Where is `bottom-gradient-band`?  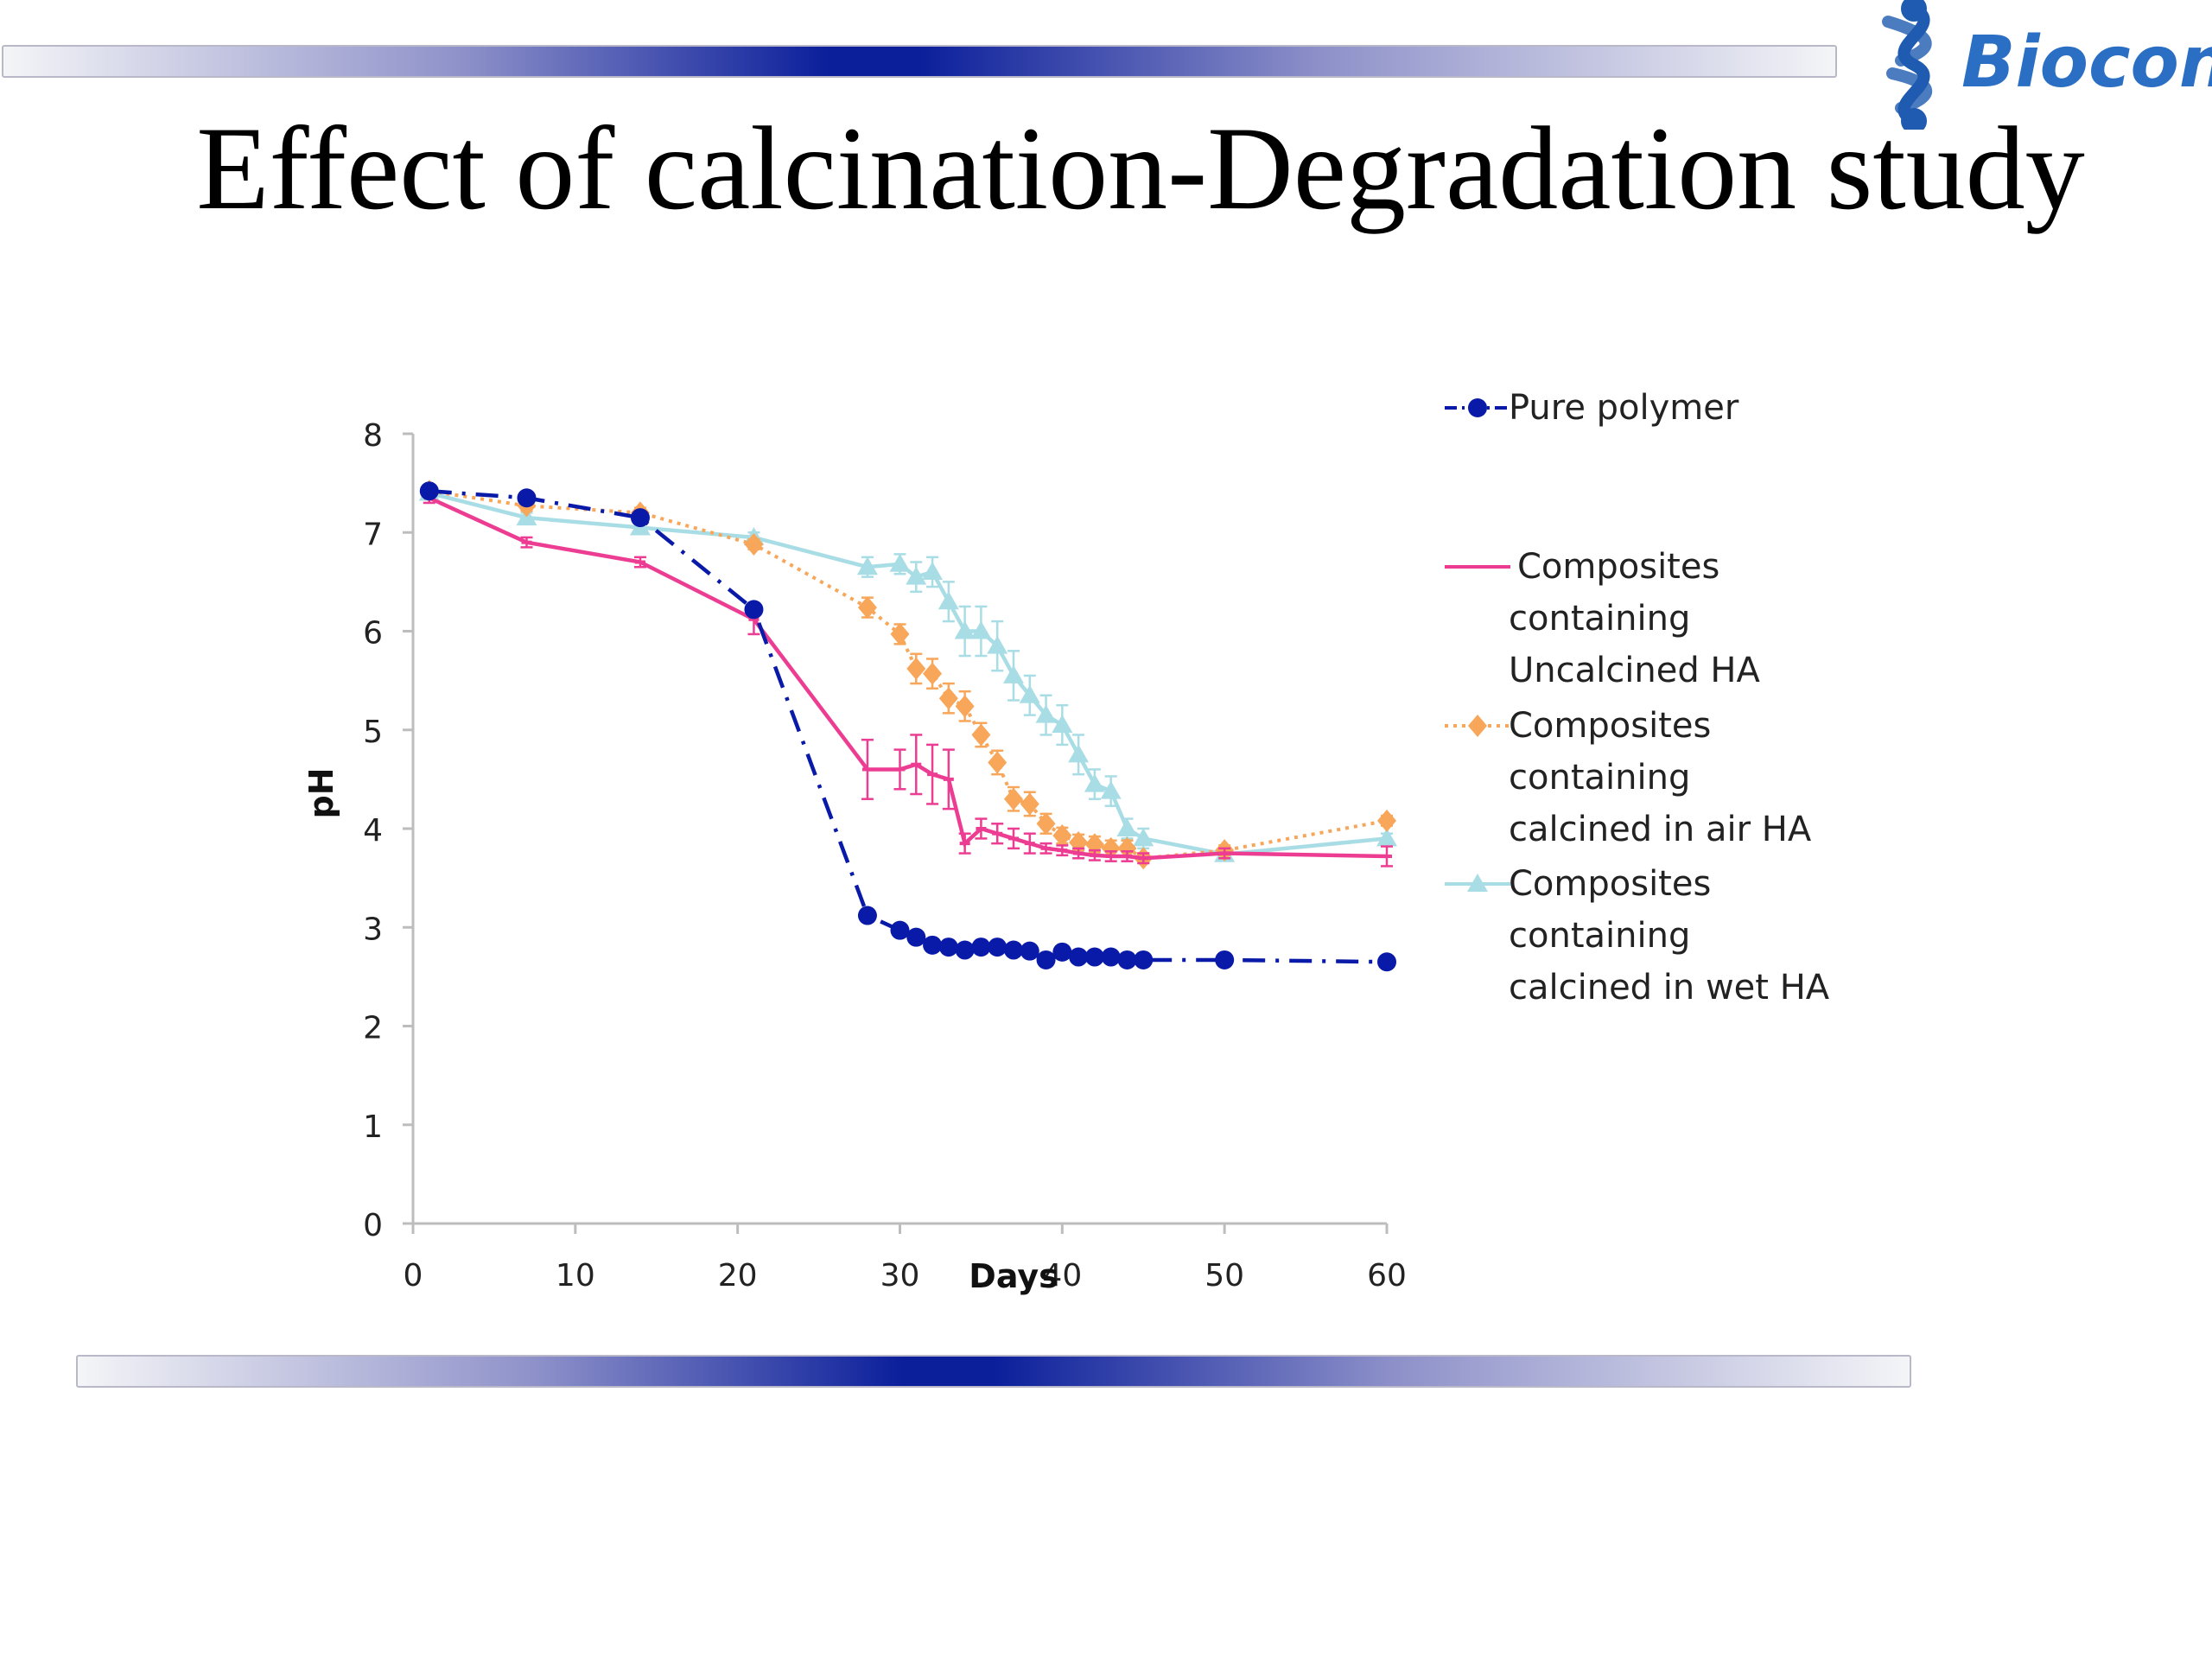
bottom-gradient-band is located at coordinates (994, 1371).